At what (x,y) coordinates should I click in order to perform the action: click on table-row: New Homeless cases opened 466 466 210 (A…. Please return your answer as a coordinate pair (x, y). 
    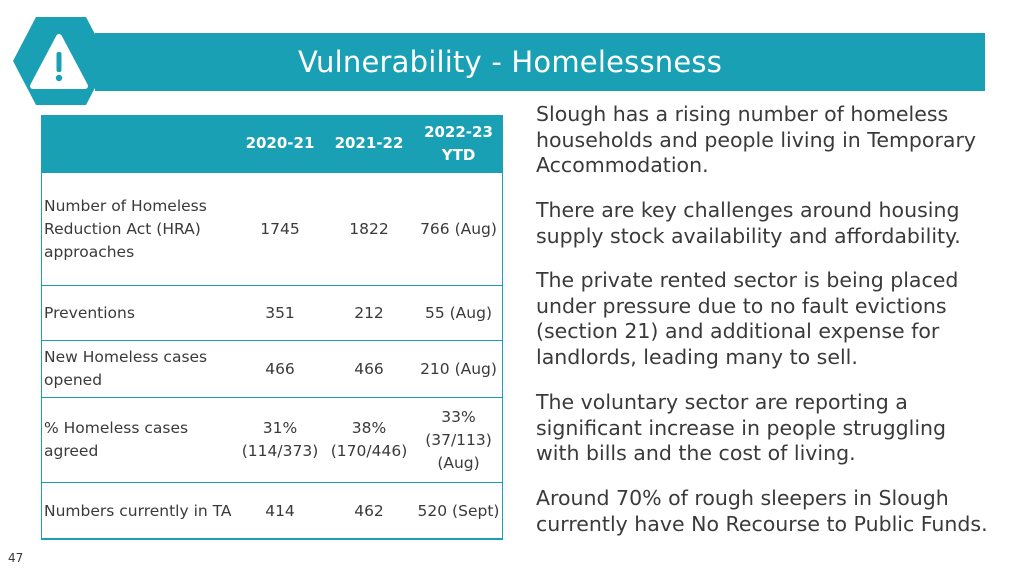
    Looking at the image, I should click on (272, 369).